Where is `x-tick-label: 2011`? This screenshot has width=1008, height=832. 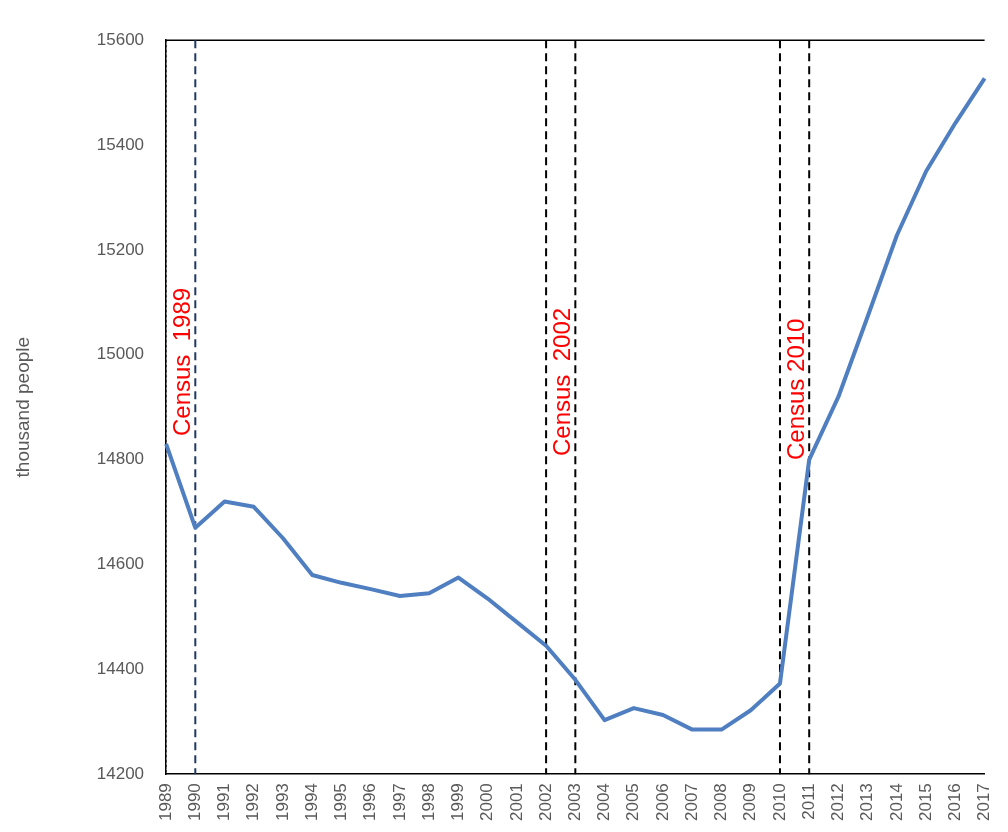
x-tick-label: 2011 is located at coordinates (808, 801).